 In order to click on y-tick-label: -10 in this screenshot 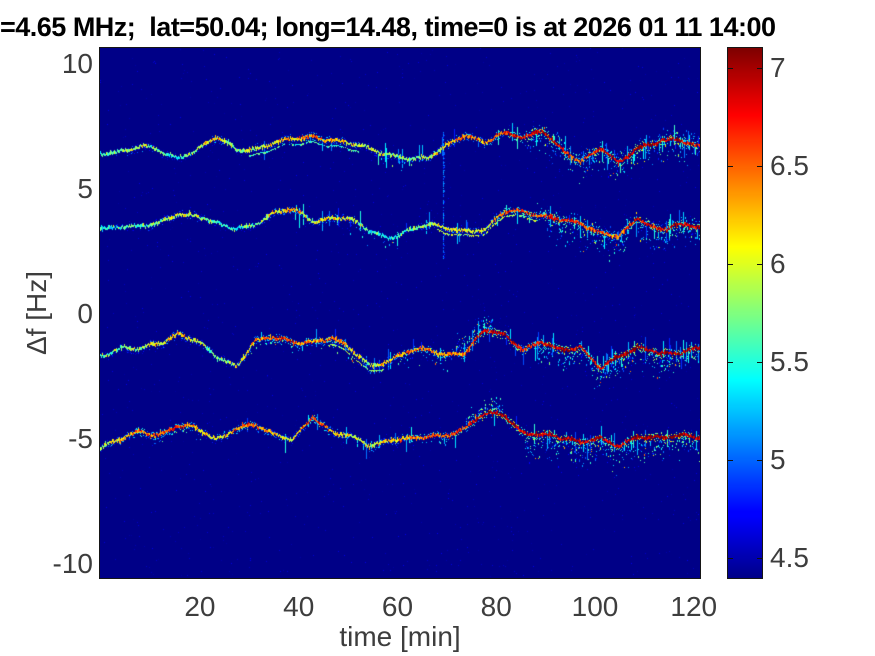, I will do `click(72, 563)`.